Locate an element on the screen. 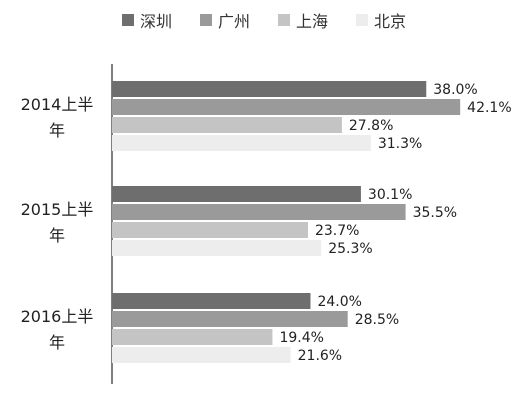 The width and height of the screenshot is (528, 403). legend-label: 上海 is located at coordinates (312, 21).